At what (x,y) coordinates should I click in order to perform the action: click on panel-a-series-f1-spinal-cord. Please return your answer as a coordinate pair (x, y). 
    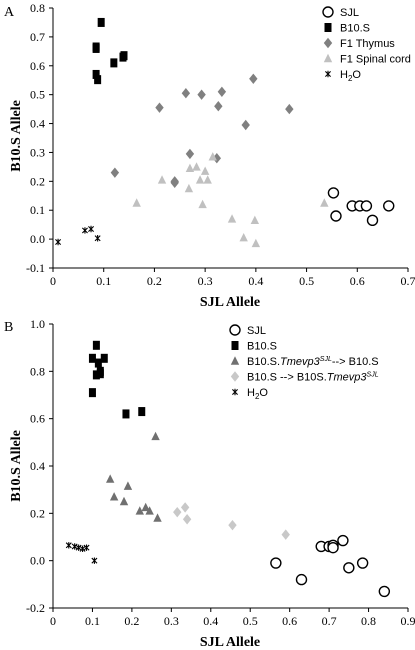
    Looking at the image, I should click on (230, 200).